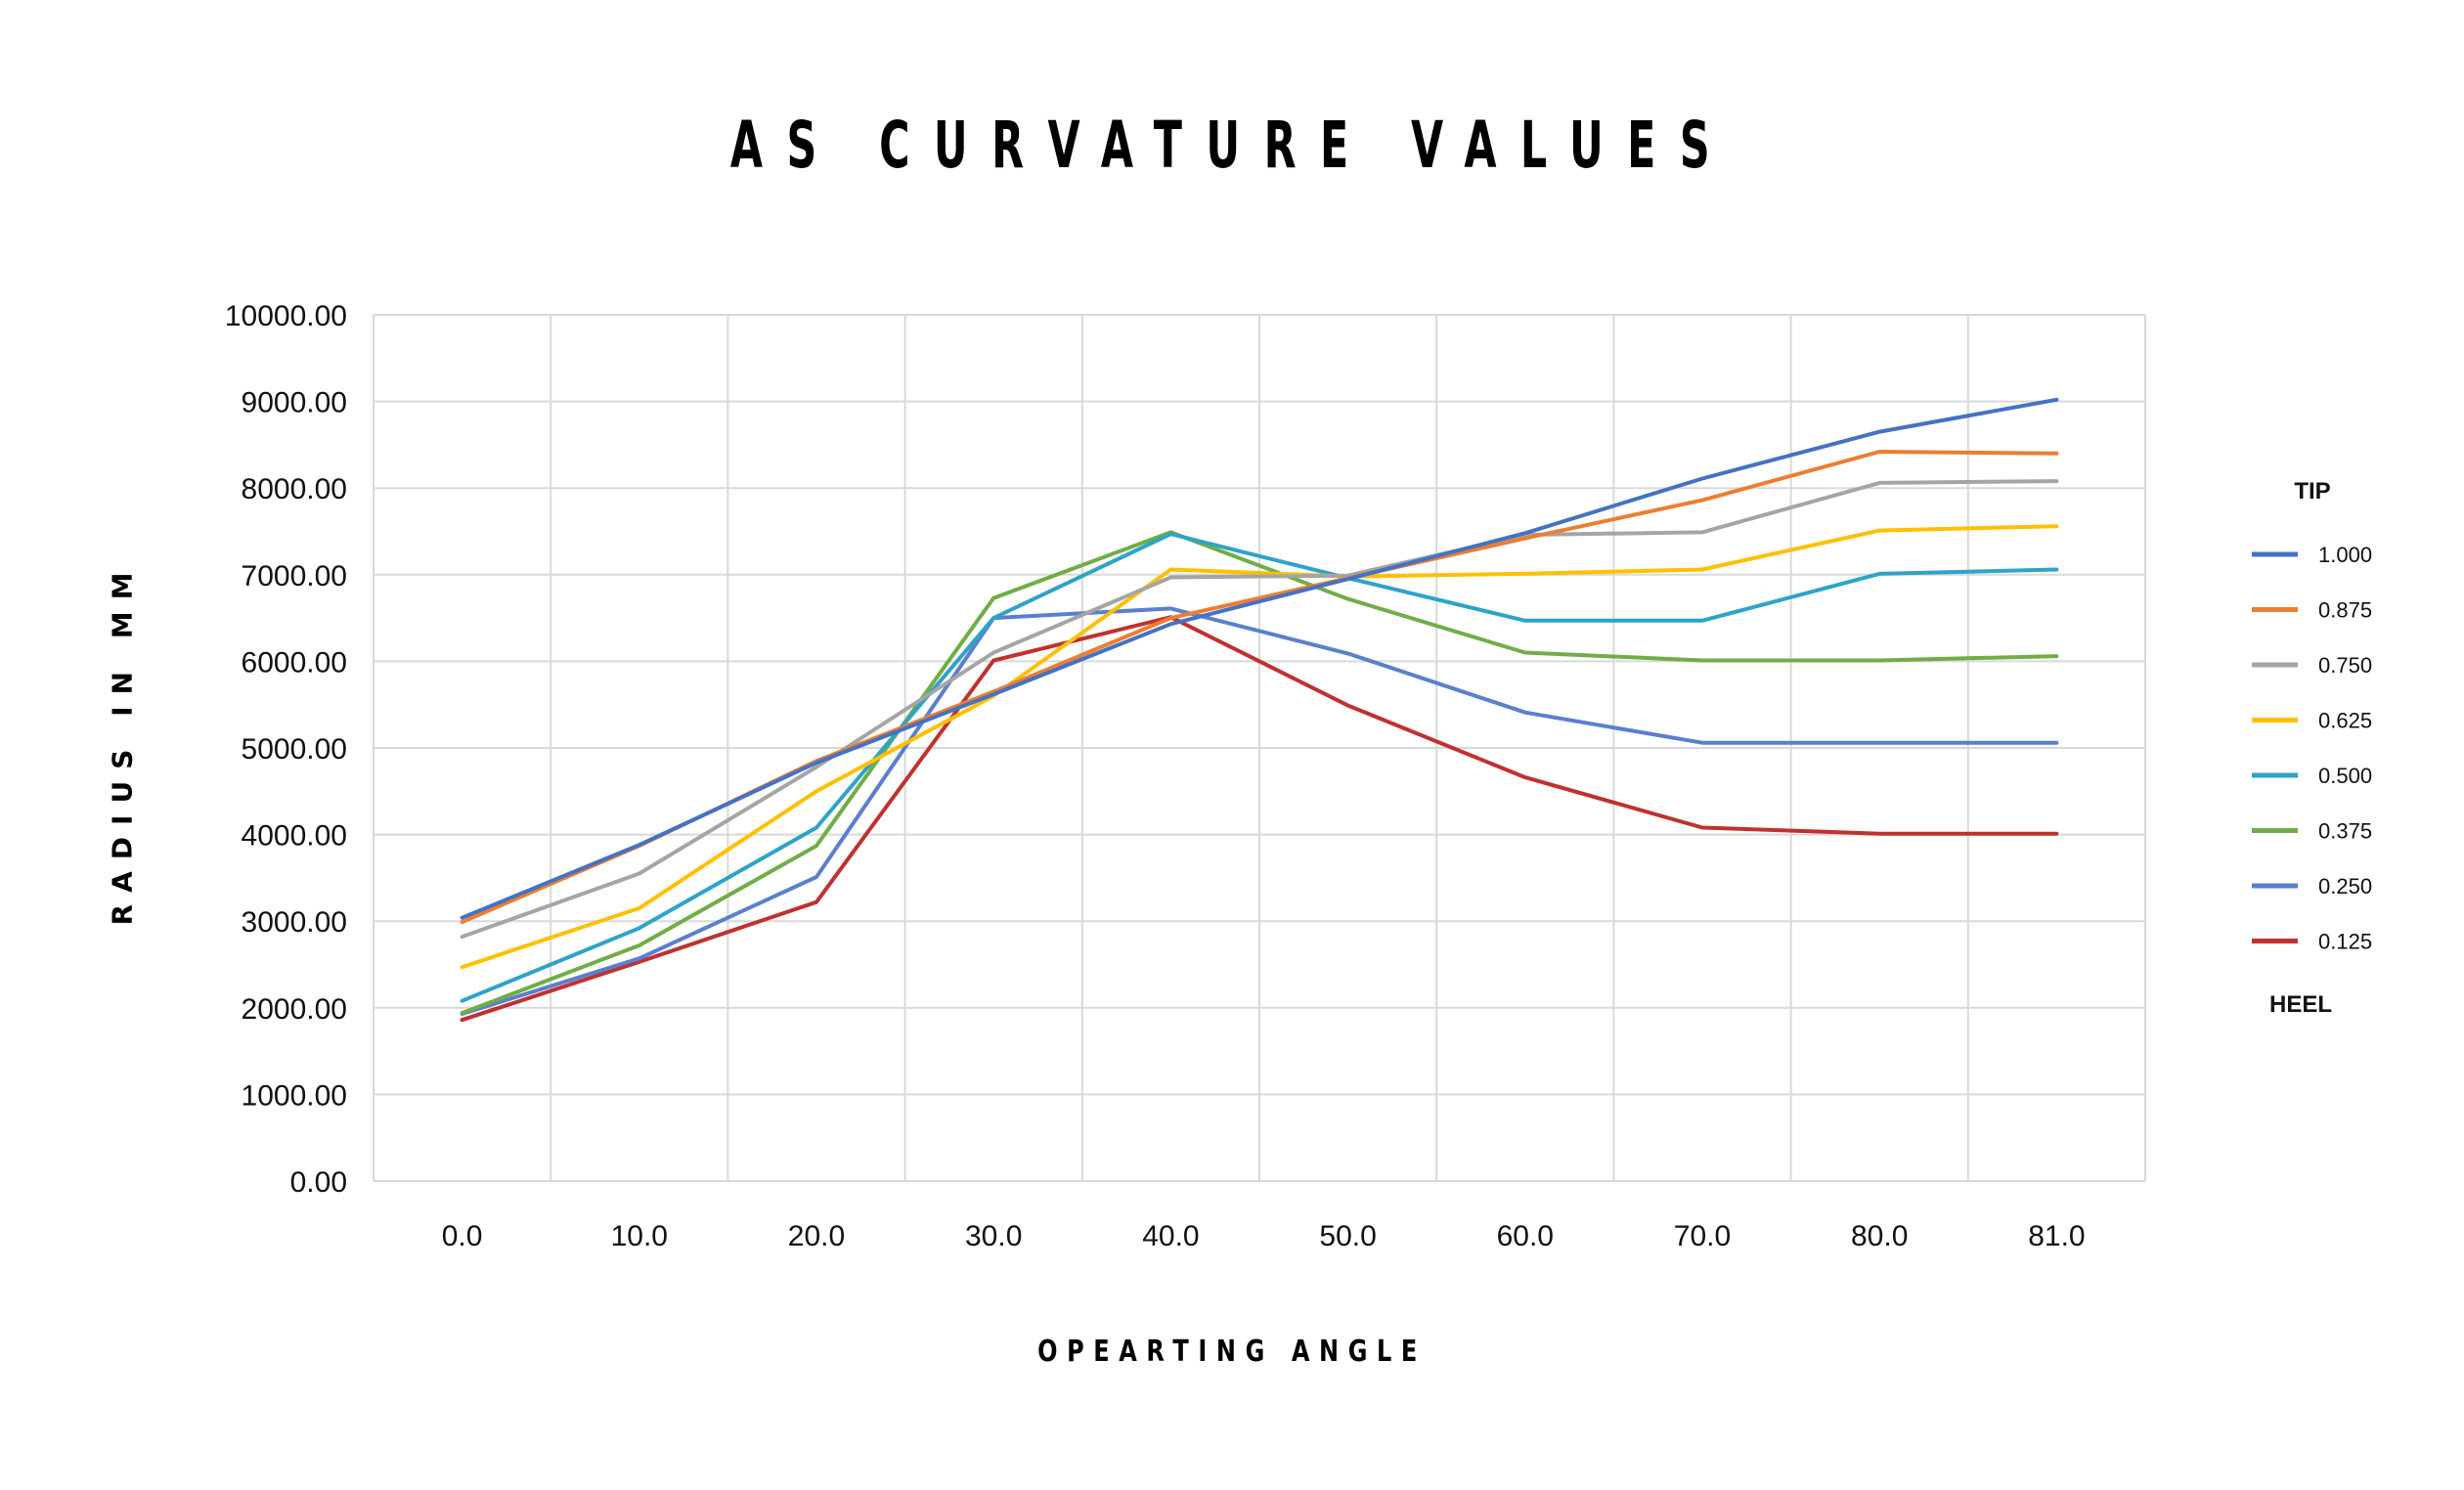 The height and width of the screenshot is (1490, 2464). Describe the element at coordinates (2345, 665) in the screenshot. I see `legend-entry-label: 0.750` at that location.